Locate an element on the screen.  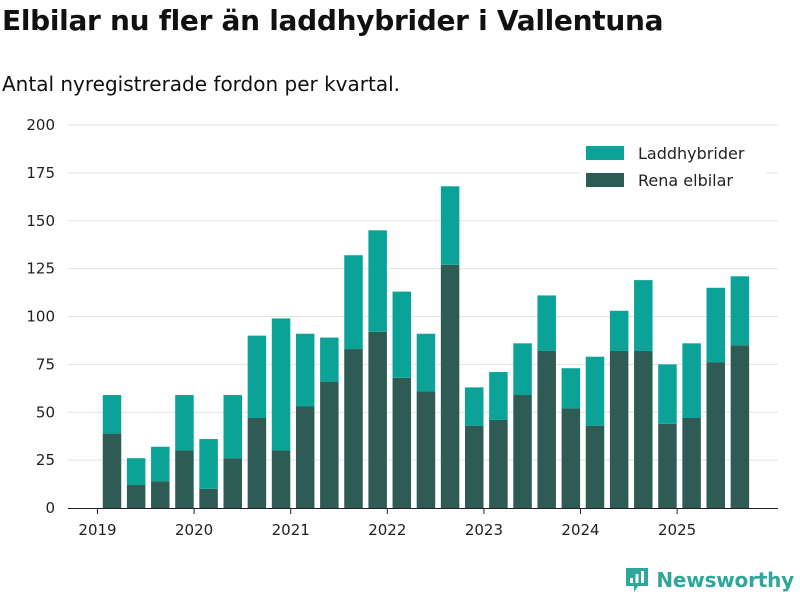
legend-label-rena-elbilar: Rena elbilar is located at coordinates (685, 180).